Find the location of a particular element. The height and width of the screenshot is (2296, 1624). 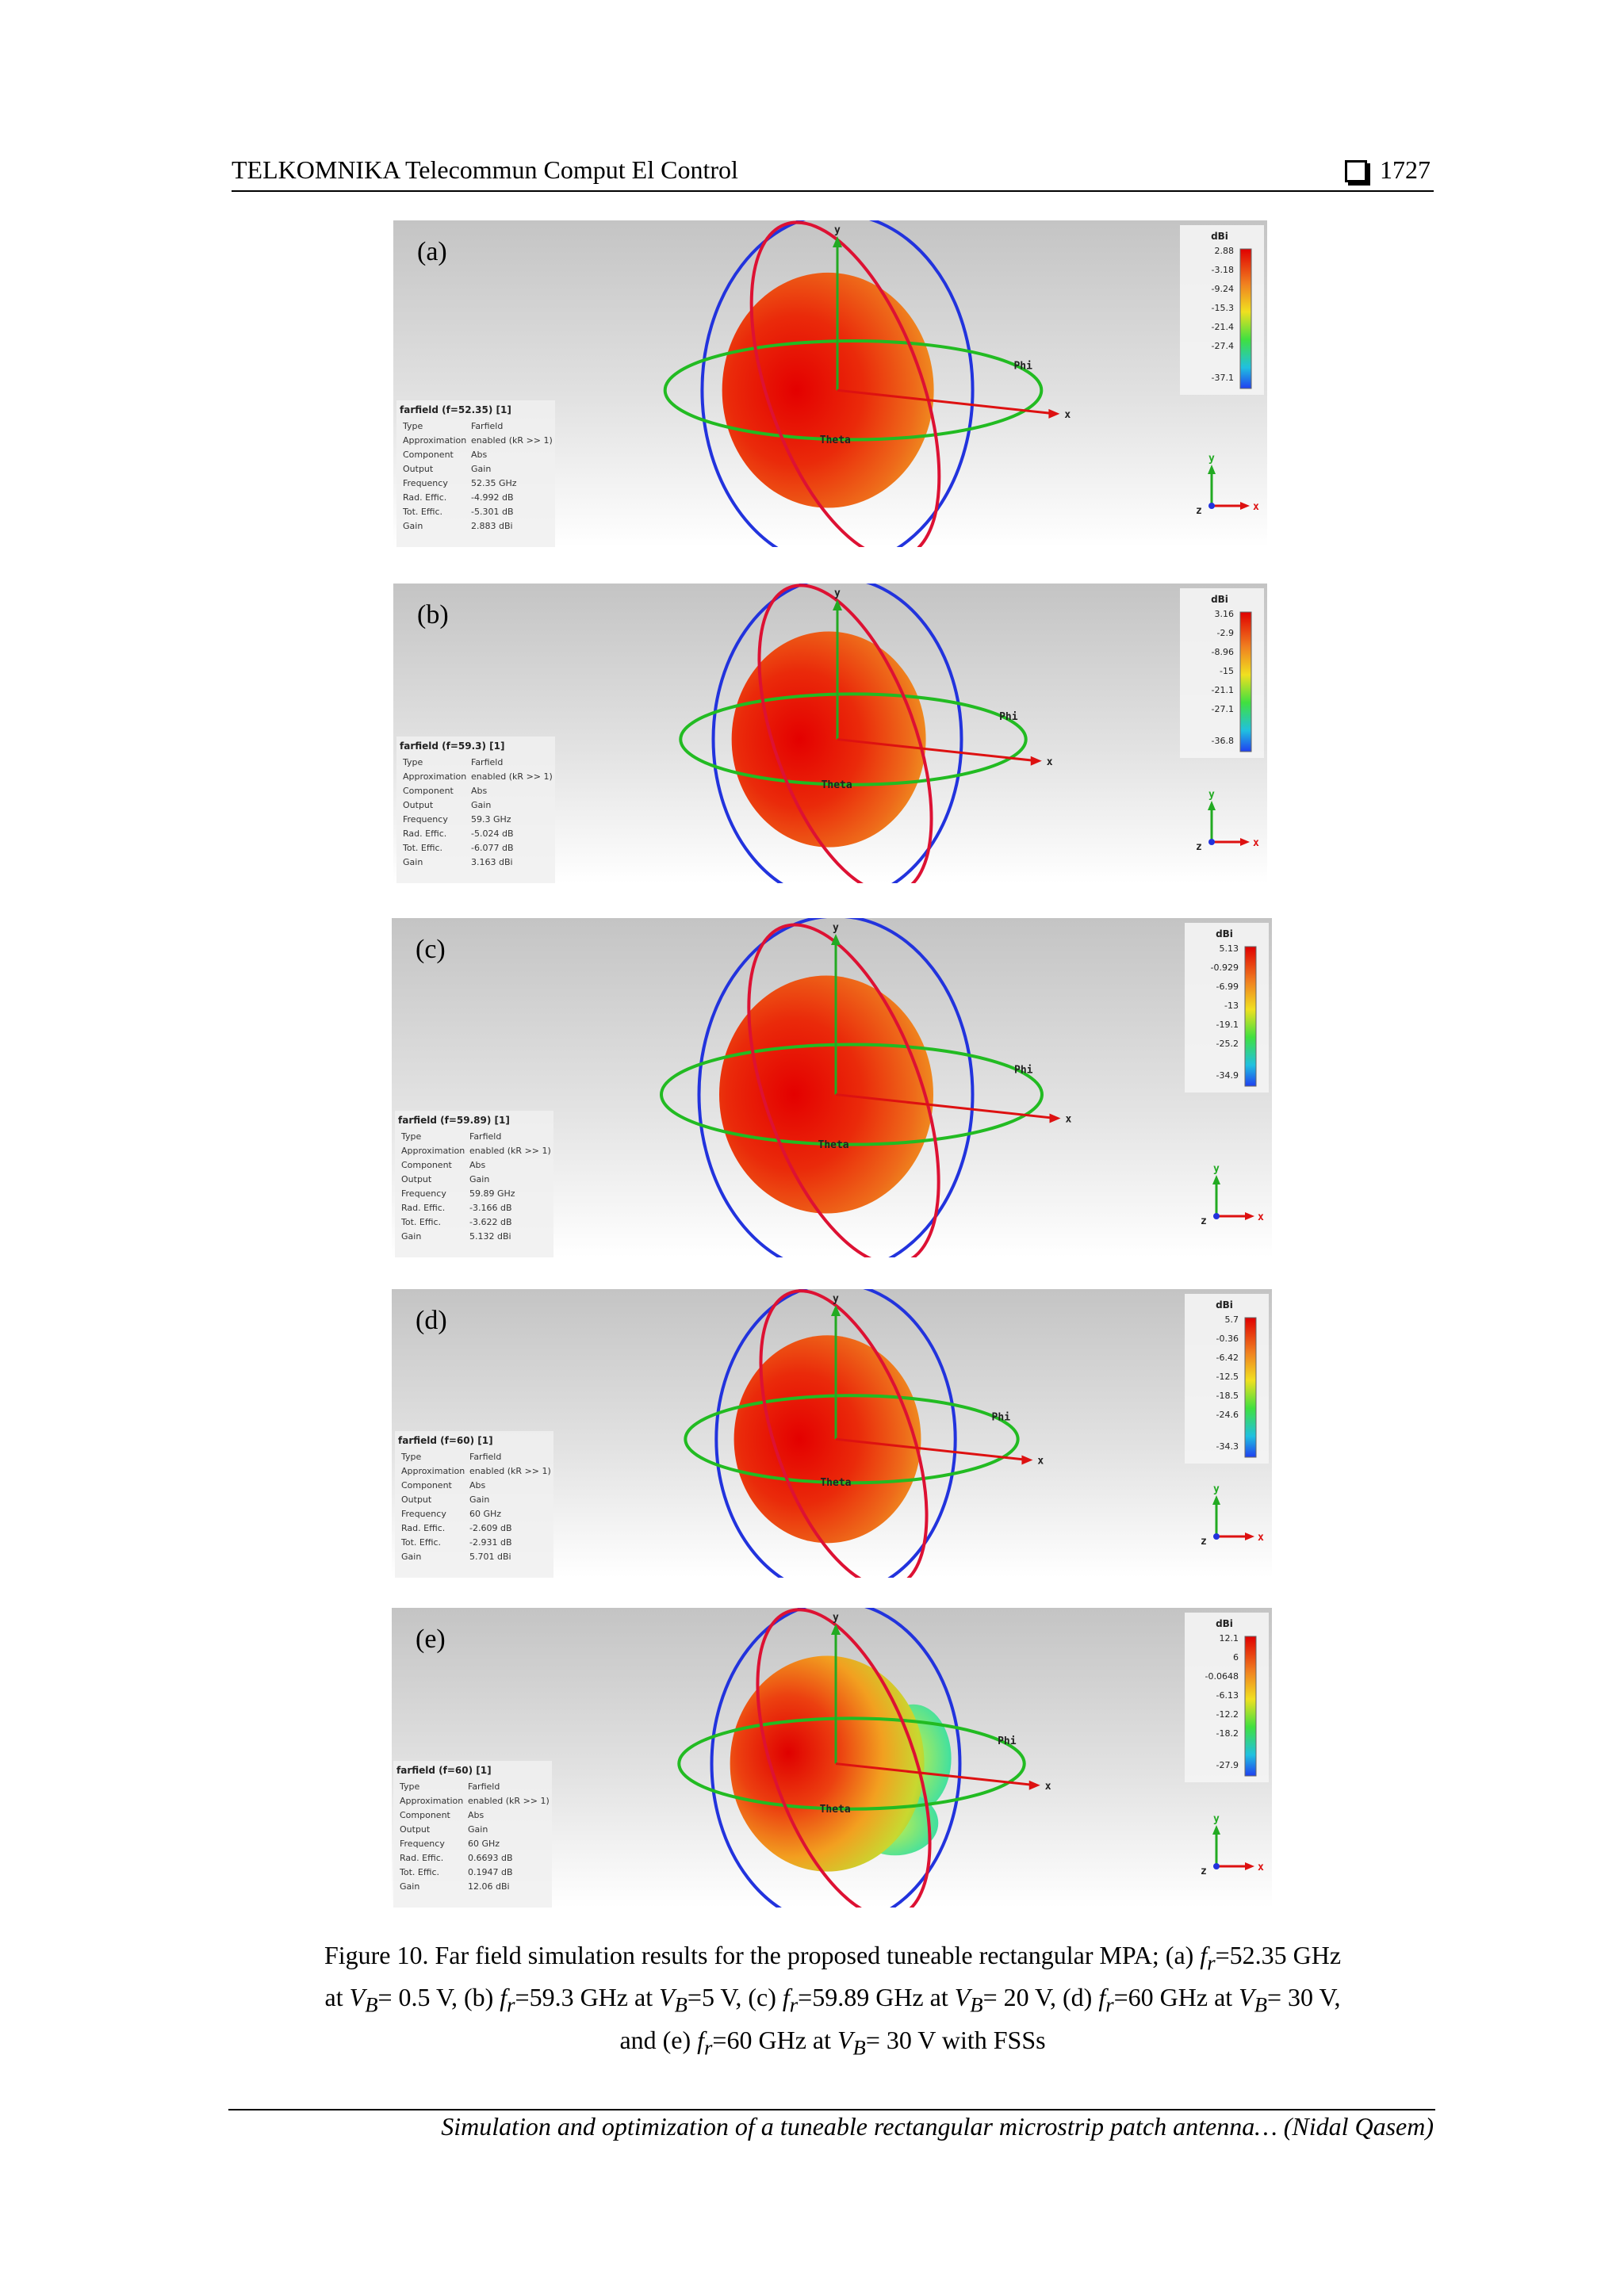

colorbar-tick: -34.3 is located at coordinates (1227, 1447).